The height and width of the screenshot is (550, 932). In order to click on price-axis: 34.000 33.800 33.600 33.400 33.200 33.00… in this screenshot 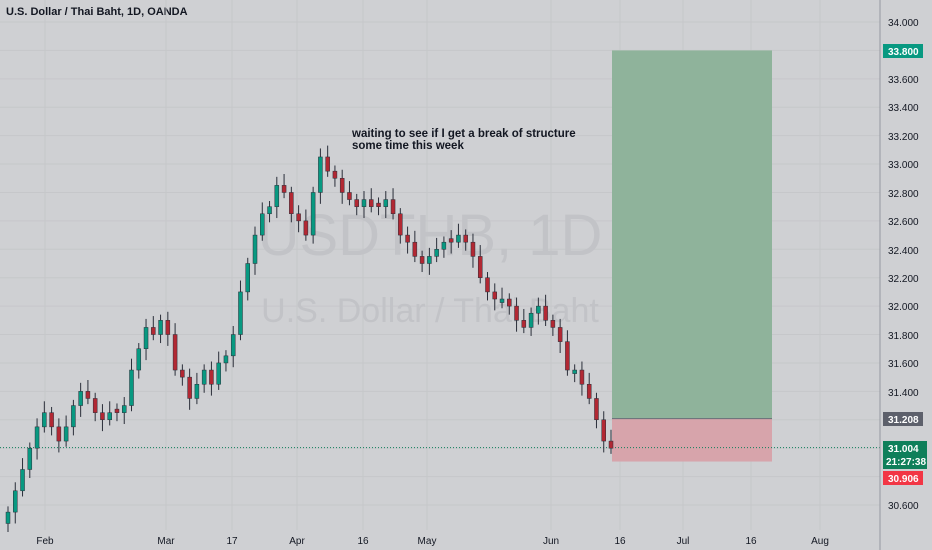, I will do `click(905, 265)`.